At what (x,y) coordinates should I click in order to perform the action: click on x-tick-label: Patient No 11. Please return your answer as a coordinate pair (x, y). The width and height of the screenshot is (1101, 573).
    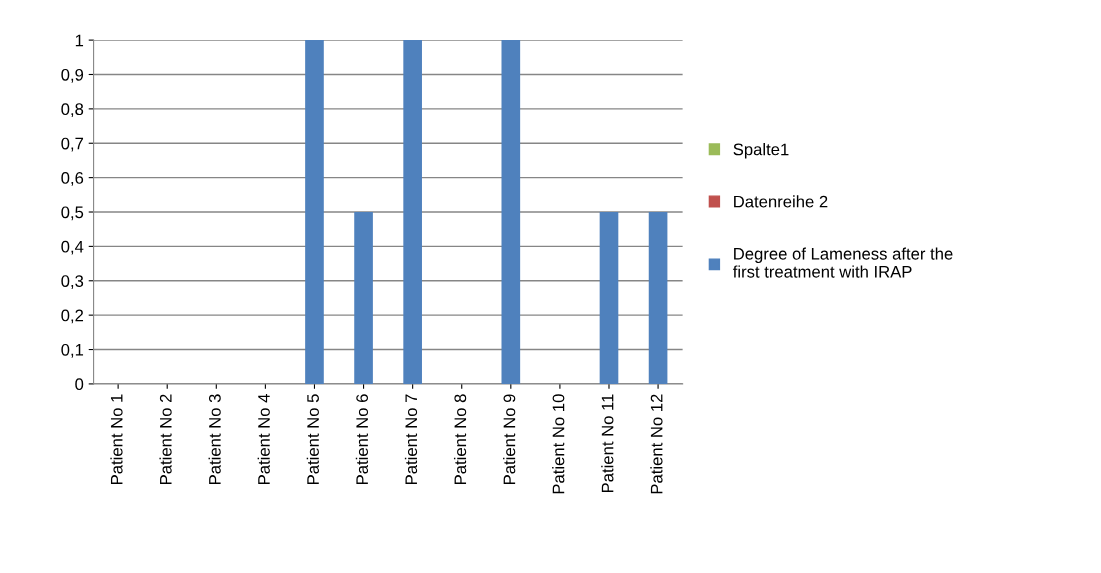
    Looking at the image, I should click on (607, 443).